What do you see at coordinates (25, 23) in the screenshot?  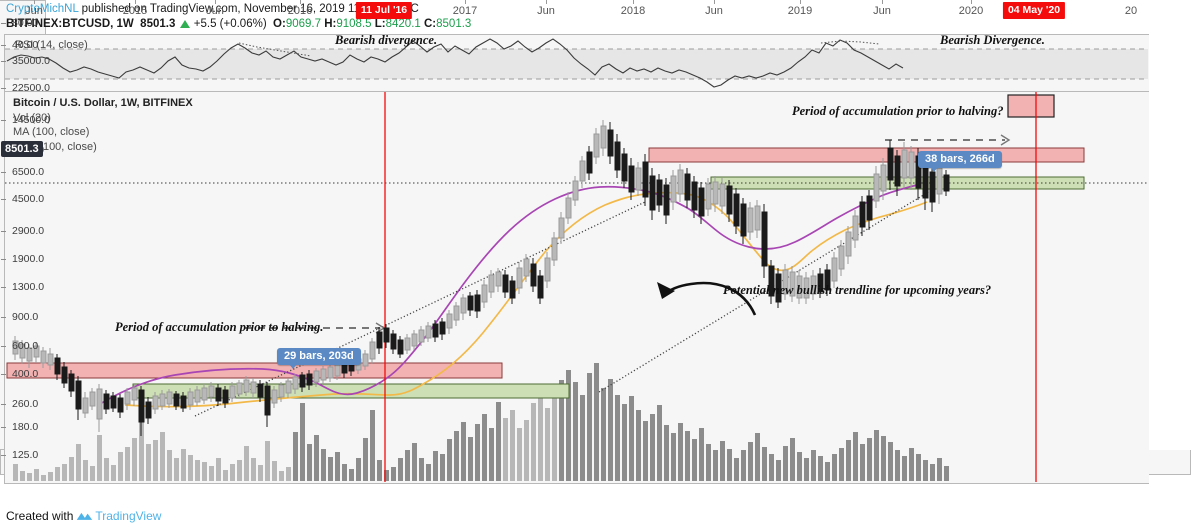 I see `rsi-tick-80: 80.00` at bounding box center [25, 23].